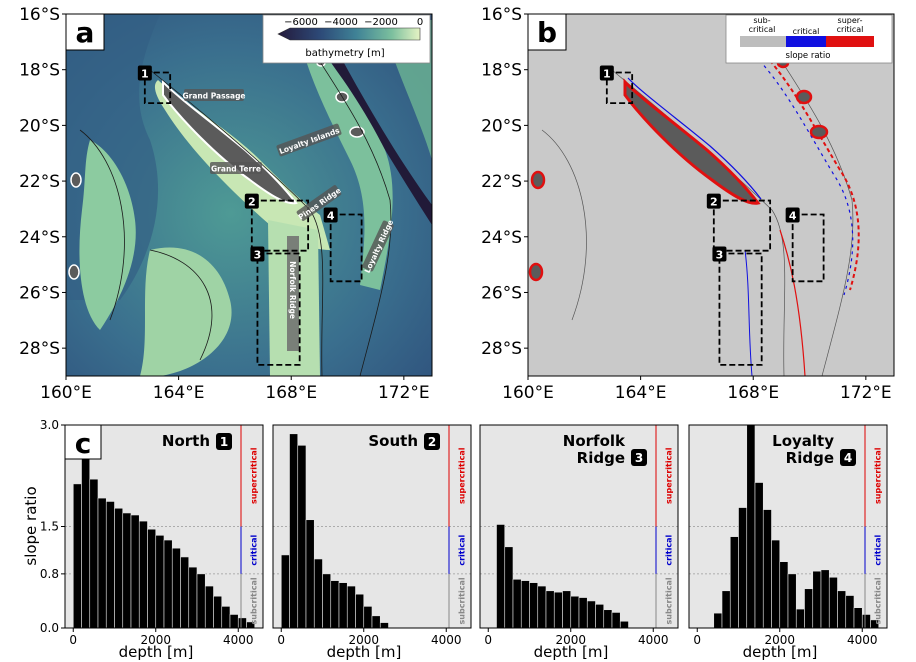 This screenshot has width=916, height=662. Describe the element at coordinates (501, 15) in the screenshot. I see `lat-tick-label: 16°S` at that location.